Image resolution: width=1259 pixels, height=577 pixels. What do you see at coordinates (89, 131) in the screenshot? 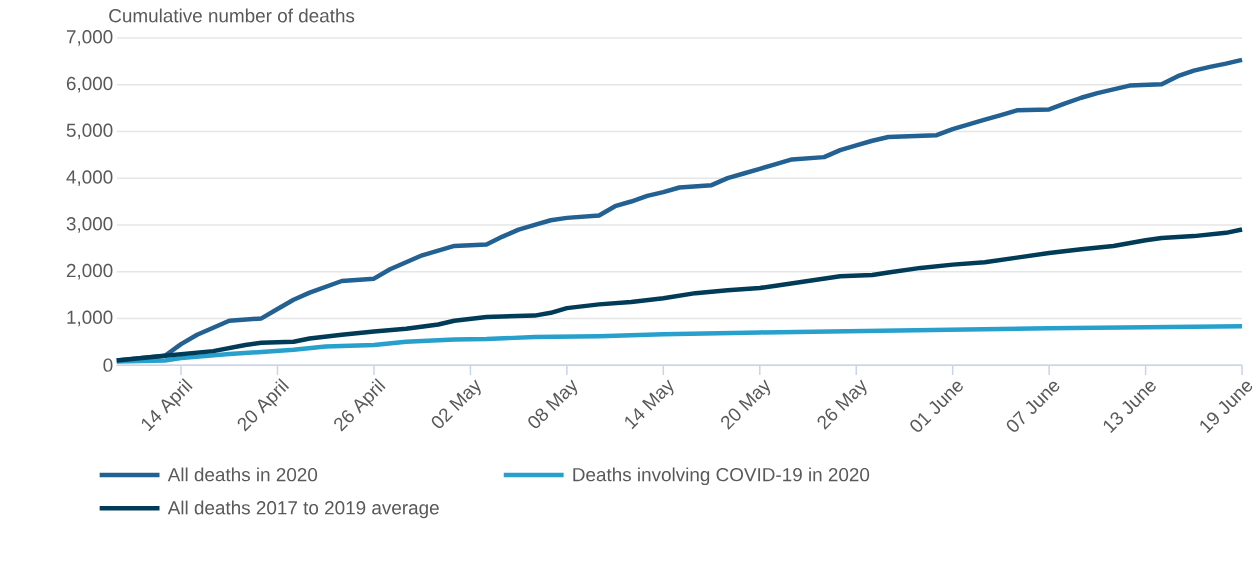
I see `y-tick-label: 5,000` at bounding box center [89, 131].